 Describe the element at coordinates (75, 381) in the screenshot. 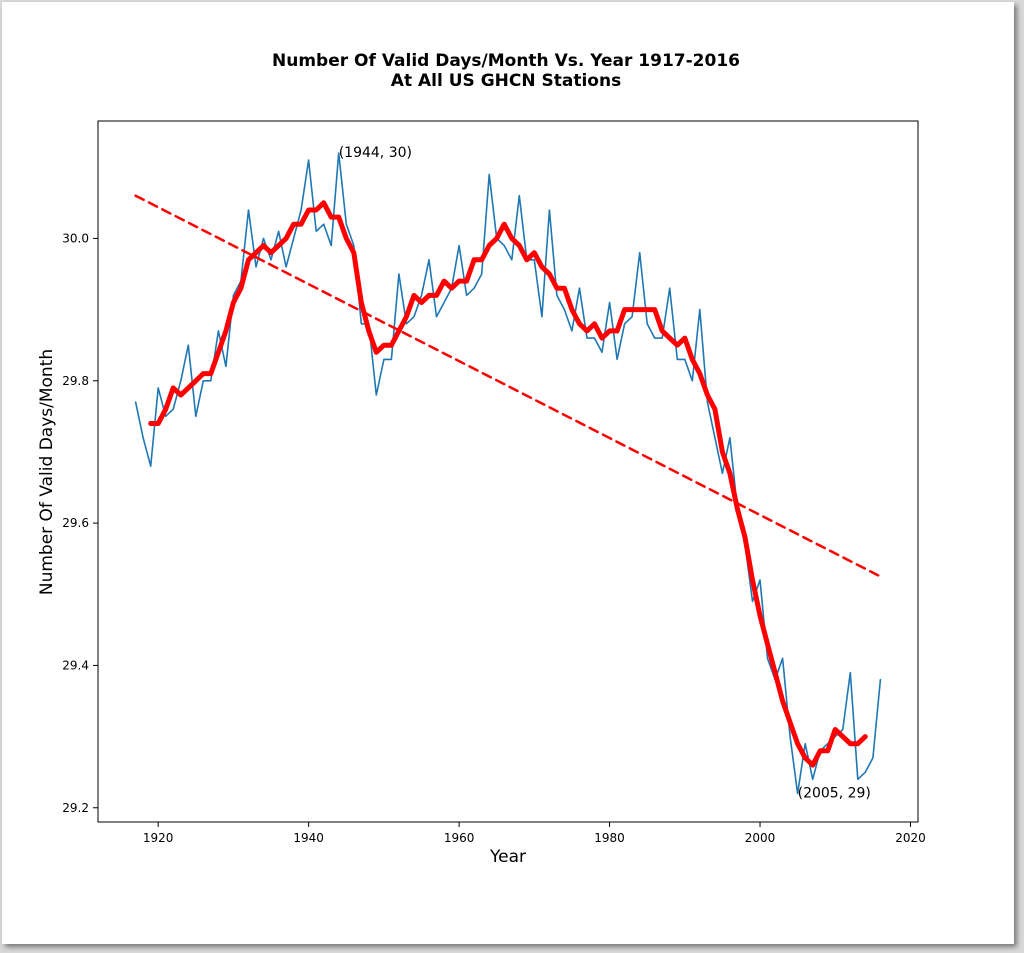

I see `y-tick-label: 29.8` at that location.